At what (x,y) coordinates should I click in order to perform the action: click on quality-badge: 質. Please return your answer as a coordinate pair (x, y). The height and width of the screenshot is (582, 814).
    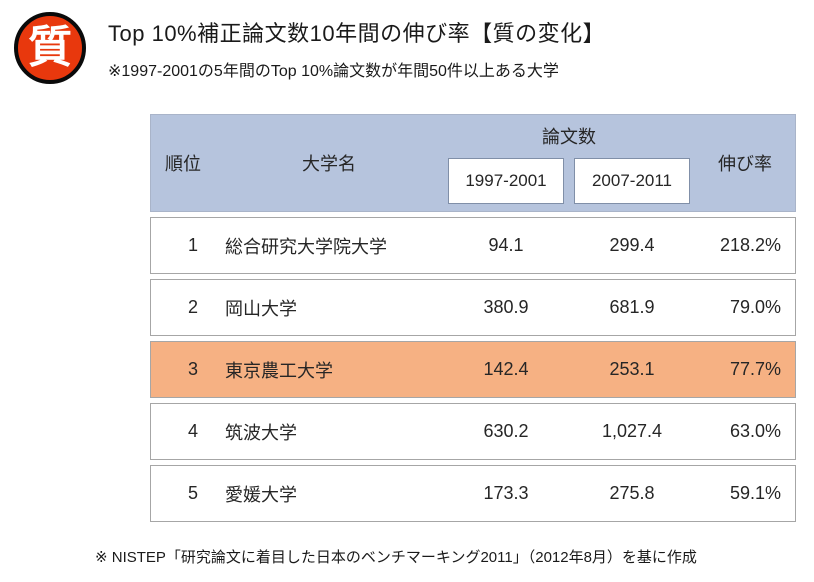
    Looking at the image, I should click on (50, 48).